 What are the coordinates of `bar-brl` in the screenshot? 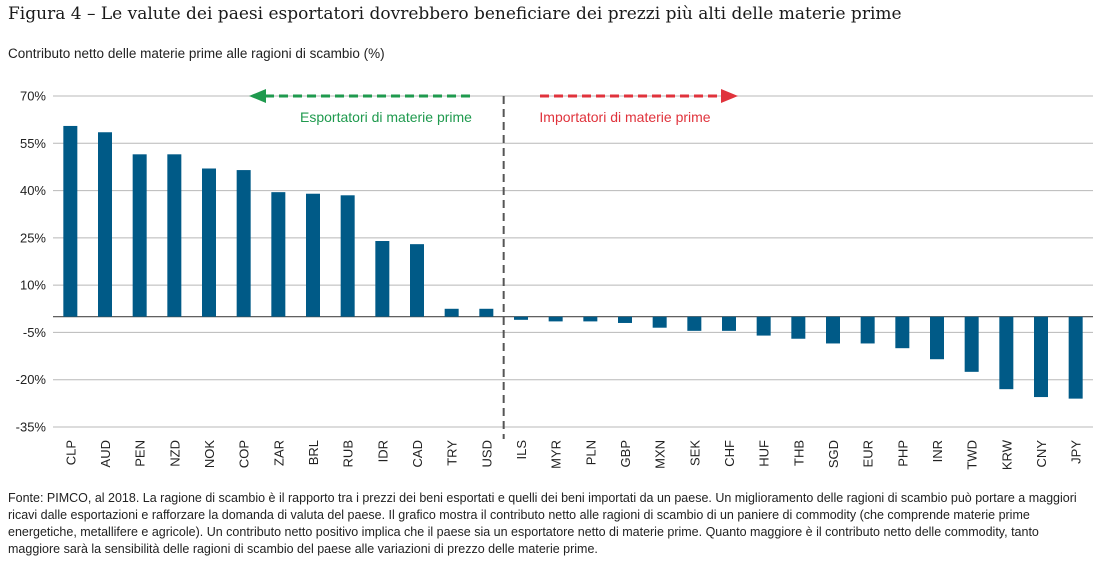 It's located at (313, 255).